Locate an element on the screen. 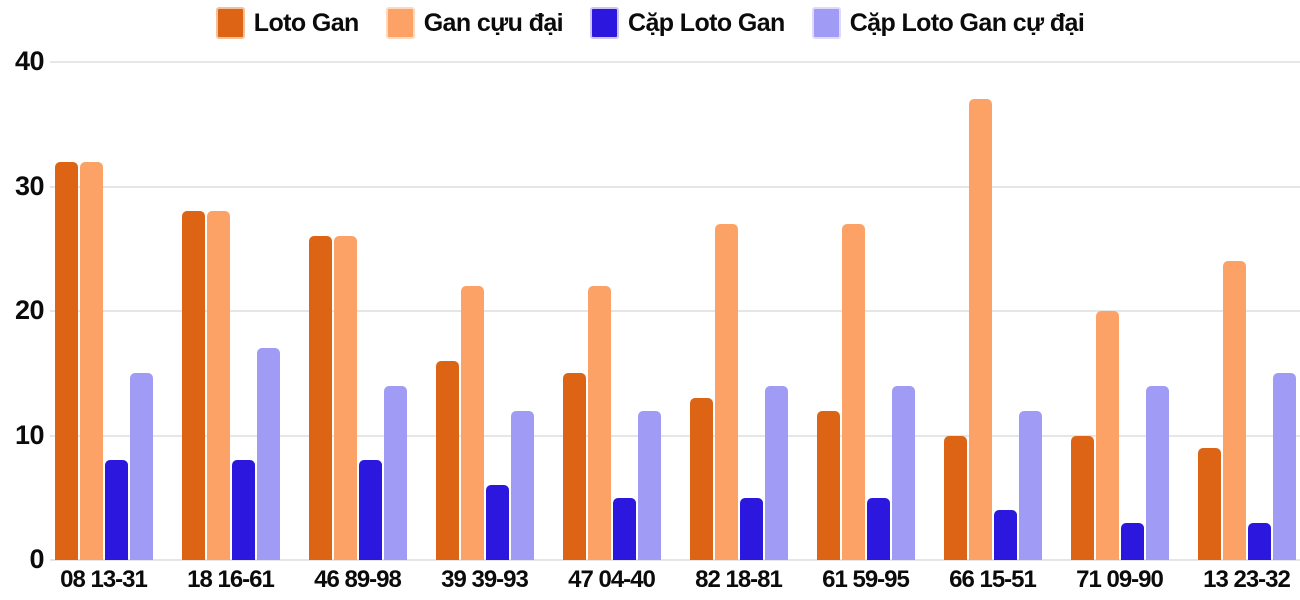 The width and height of the screenshot is (1300, 600). y-tick-label: 10 is located at coordinates (29, 434).